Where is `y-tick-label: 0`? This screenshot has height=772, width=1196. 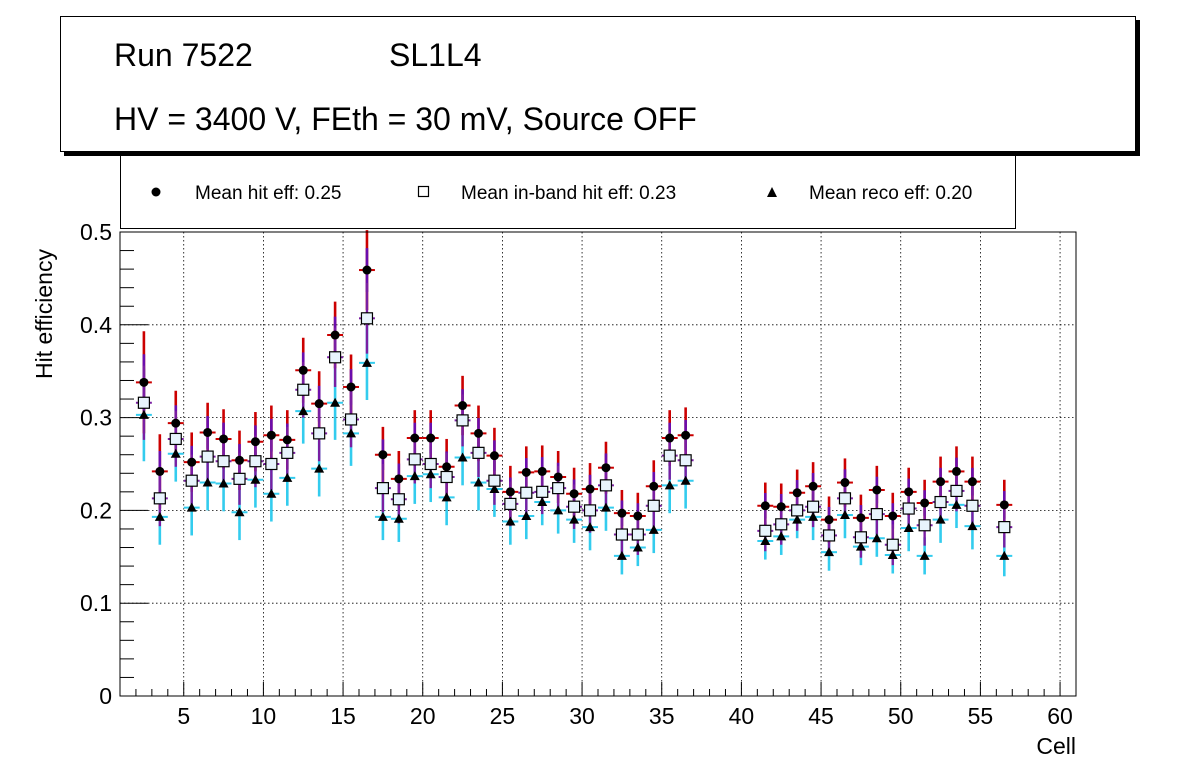 y-tick-label: 0 is located at coordinates (105, 696).